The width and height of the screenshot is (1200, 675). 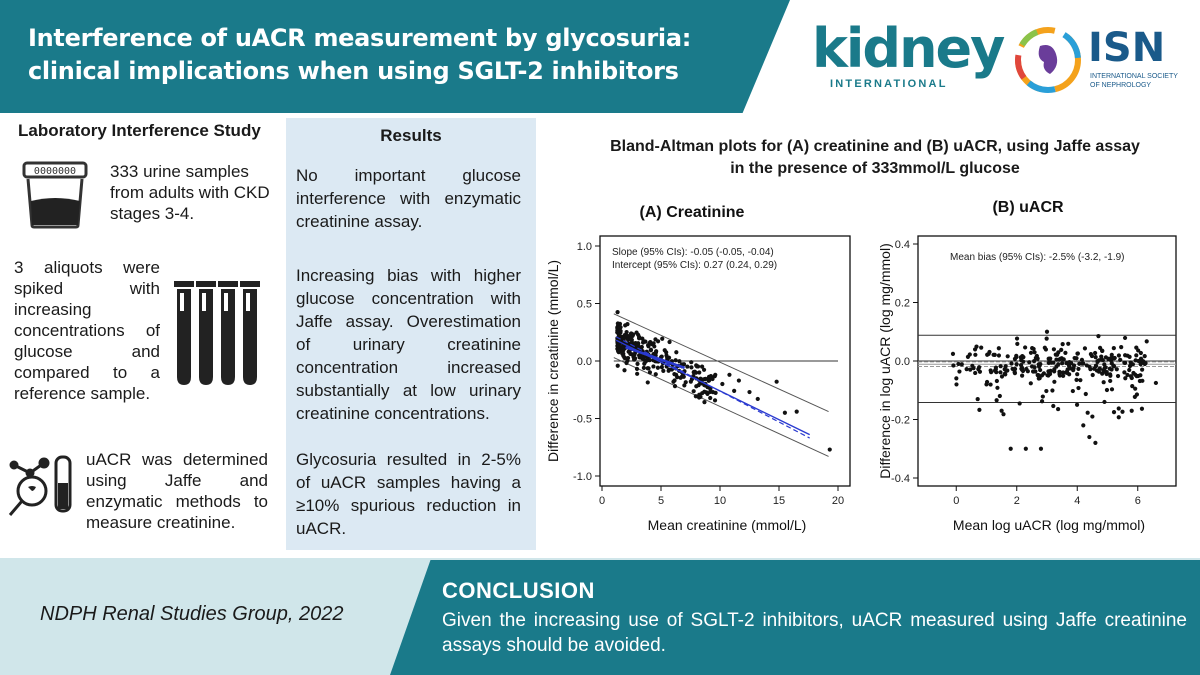 What do you see at coordinates (902, 362) in the screenshot?
I see `chart-b-ytick-label: 0.0` at bounding box center [902, 362].